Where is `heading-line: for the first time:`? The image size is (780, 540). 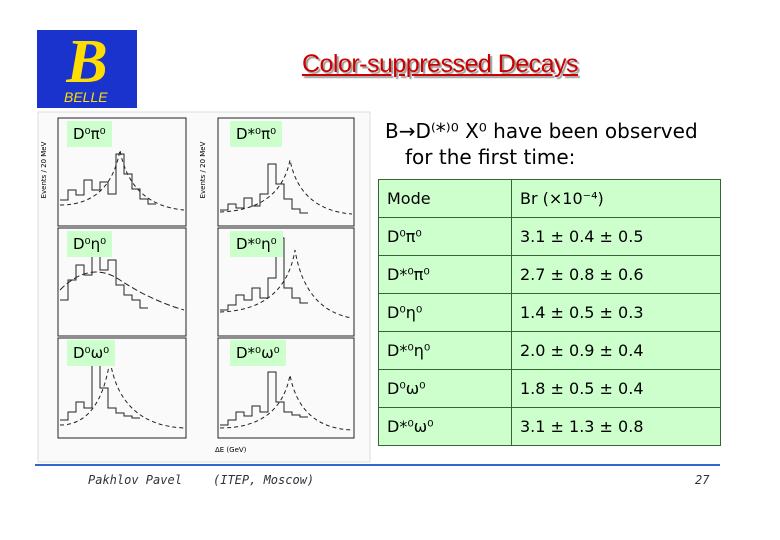 heading-line: for the first time: is located at coordinates (490, 157).